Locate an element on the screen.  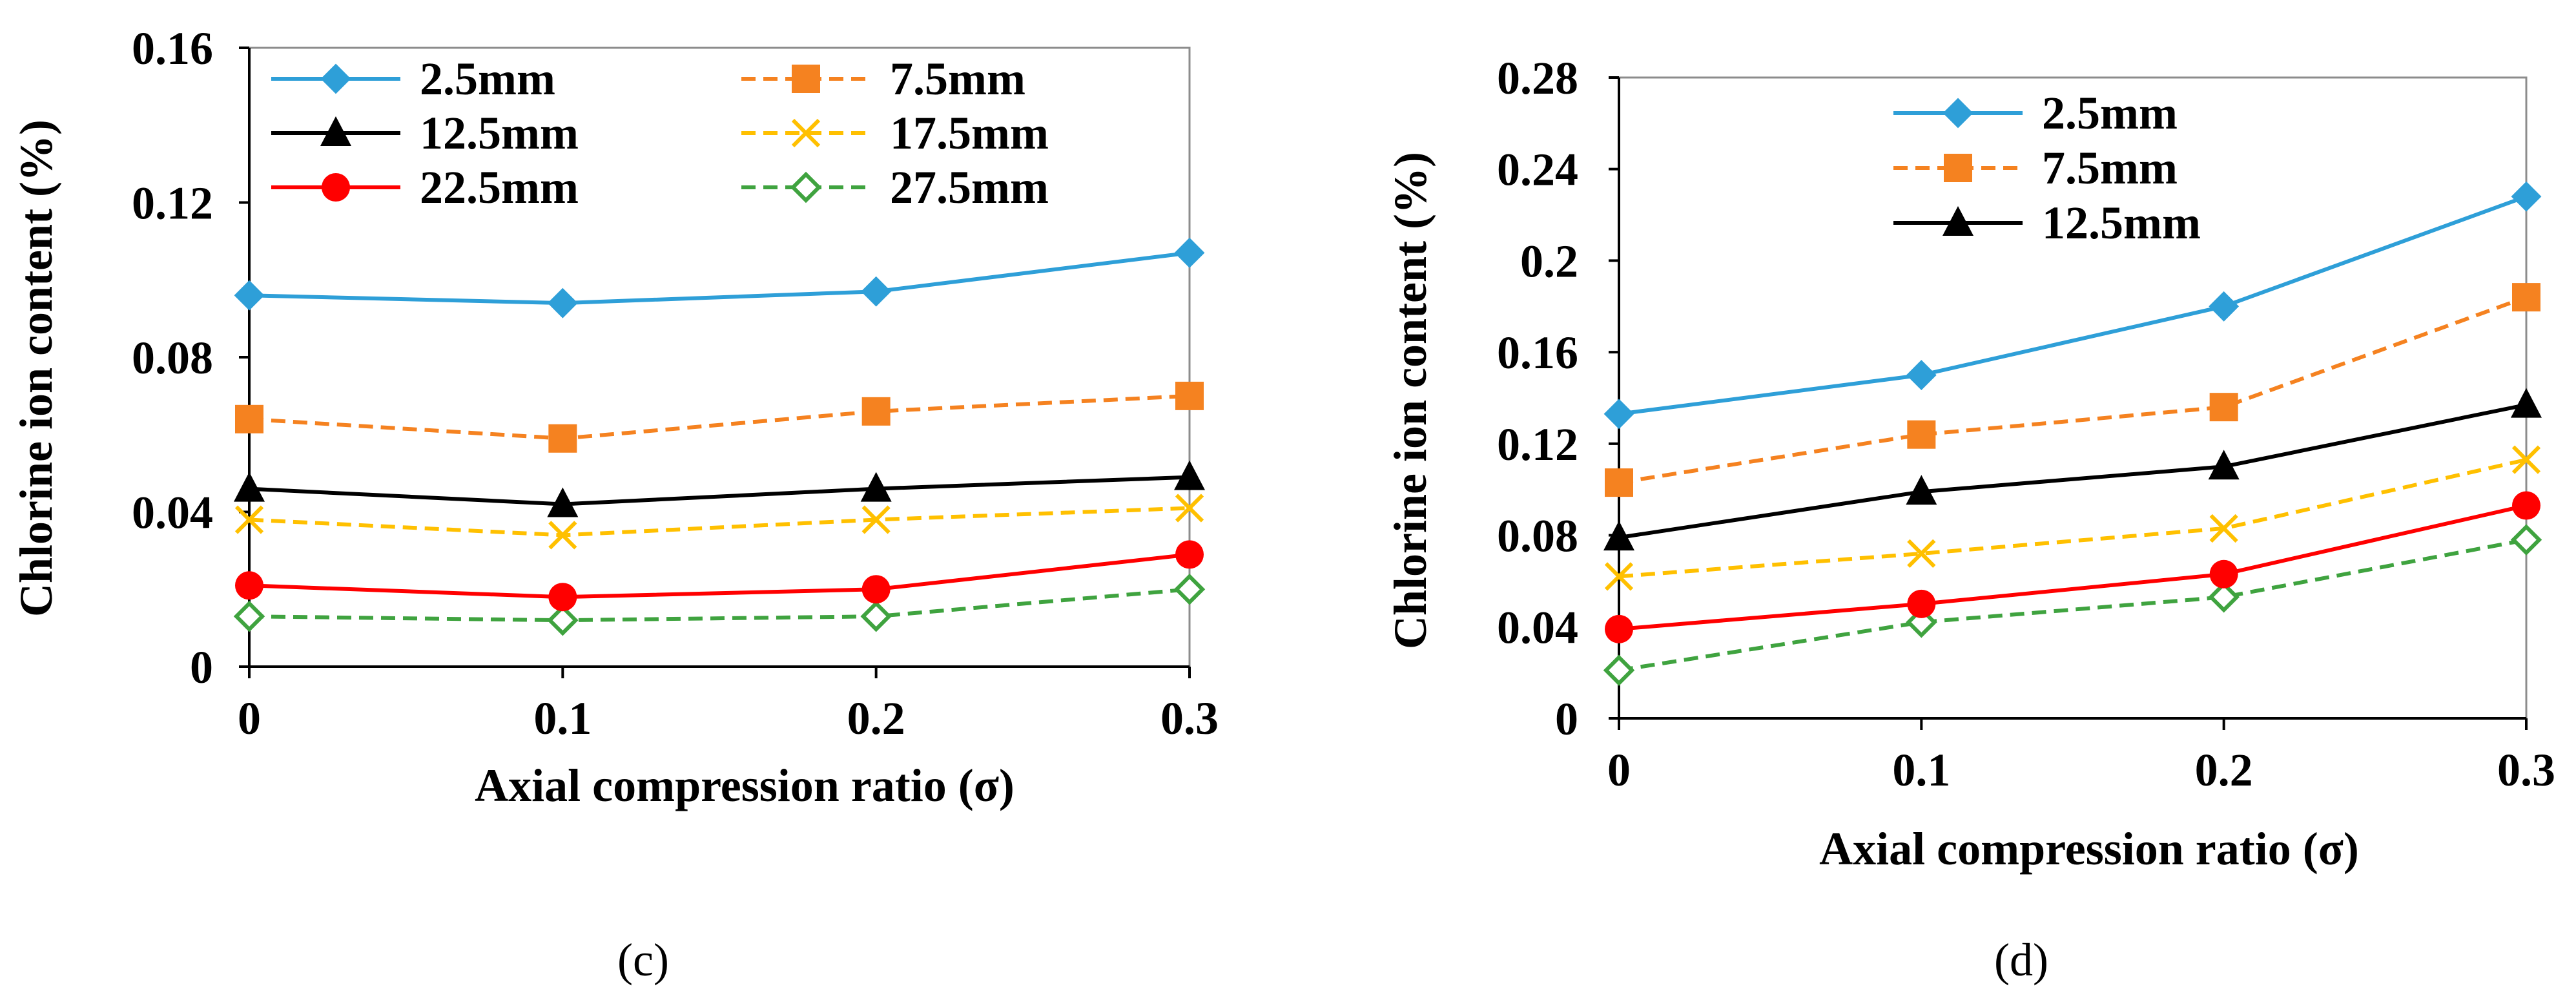
legend-item: 22.5mm is located at coordinates (425, 187).